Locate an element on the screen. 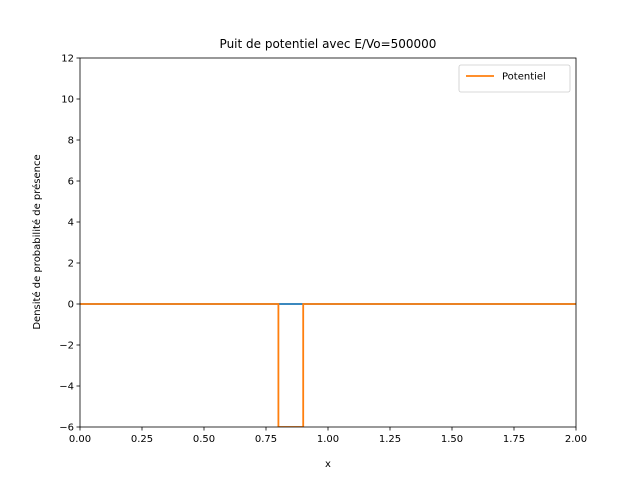 The height and width of the screenshot is (480, 640). x-axis-title: x is located at coordinates (328, 464).